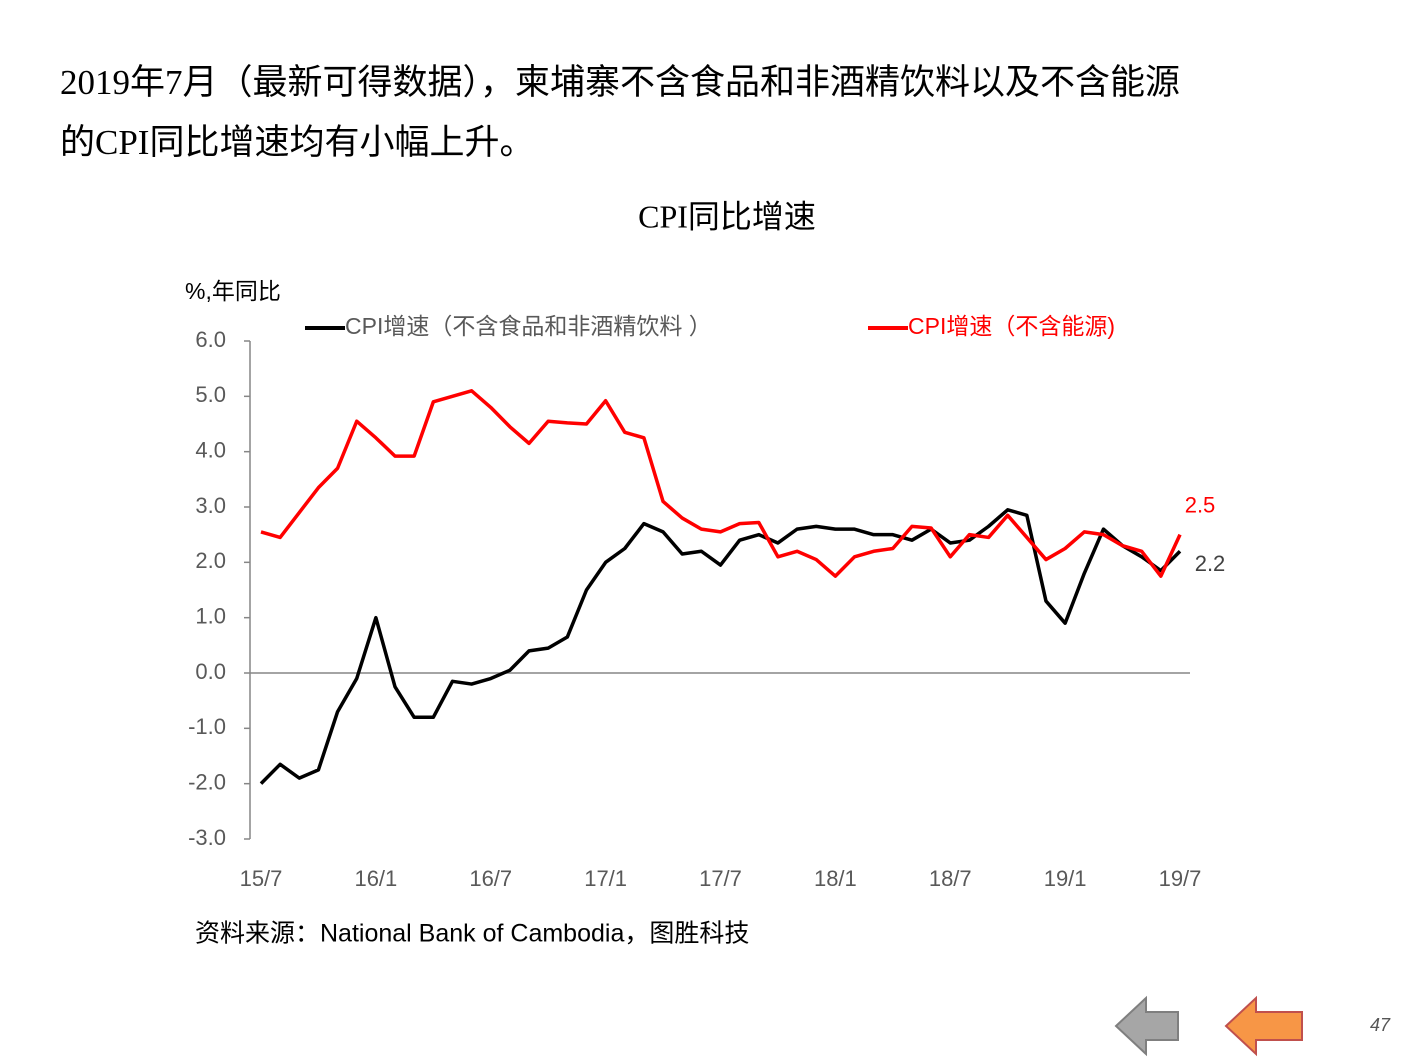  Describe the element at coordinates (233, 291) in the screenshot. I see `y-axis-label: %,年同比` at that location.